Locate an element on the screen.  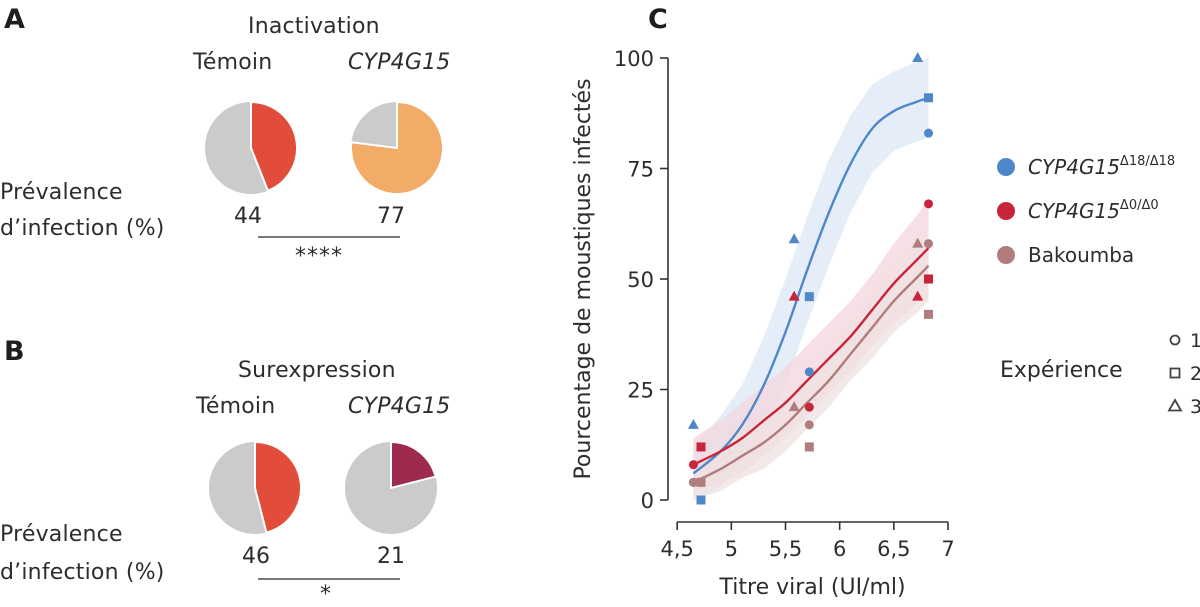
panel-a-comparison-line is located at coordinates (329, 237).